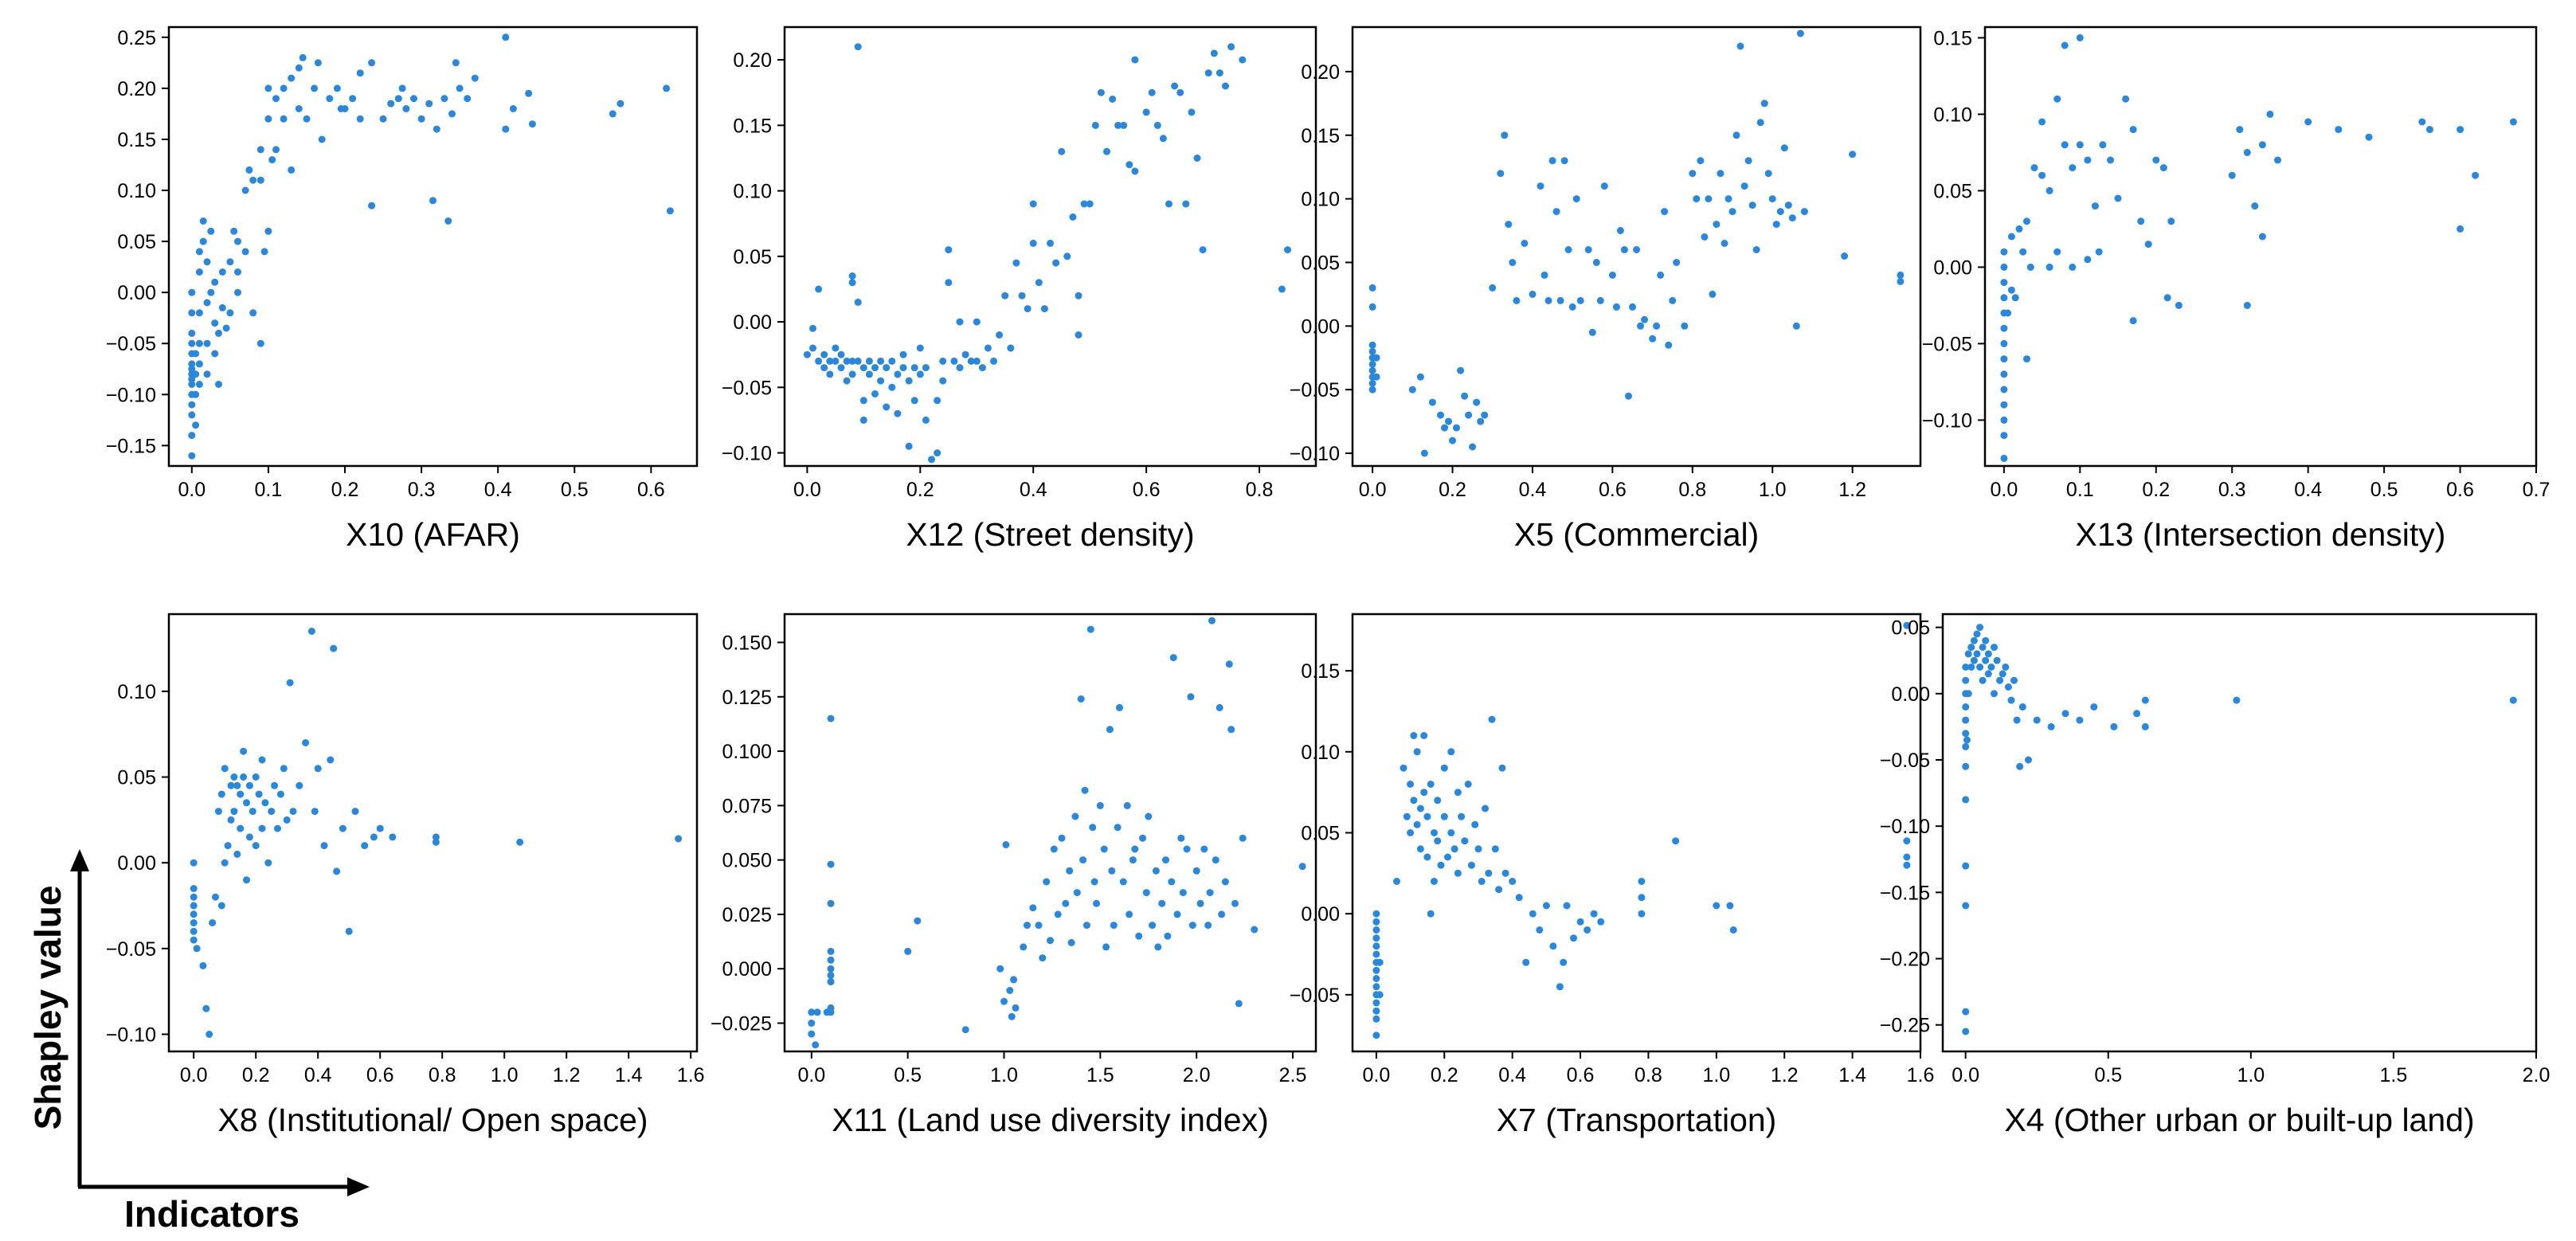 The height and width of the screenshot is (1241, 2576). Describe the element at coordinates (136, 140) in the screenshot. I see `y-tick-label: 0.15` at that location.